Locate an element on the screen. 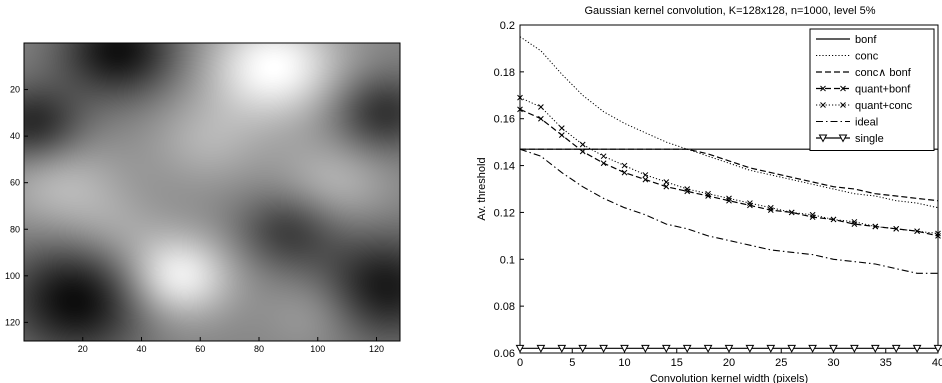  x-tick-label: 10 is located at coordinates (624, 363).